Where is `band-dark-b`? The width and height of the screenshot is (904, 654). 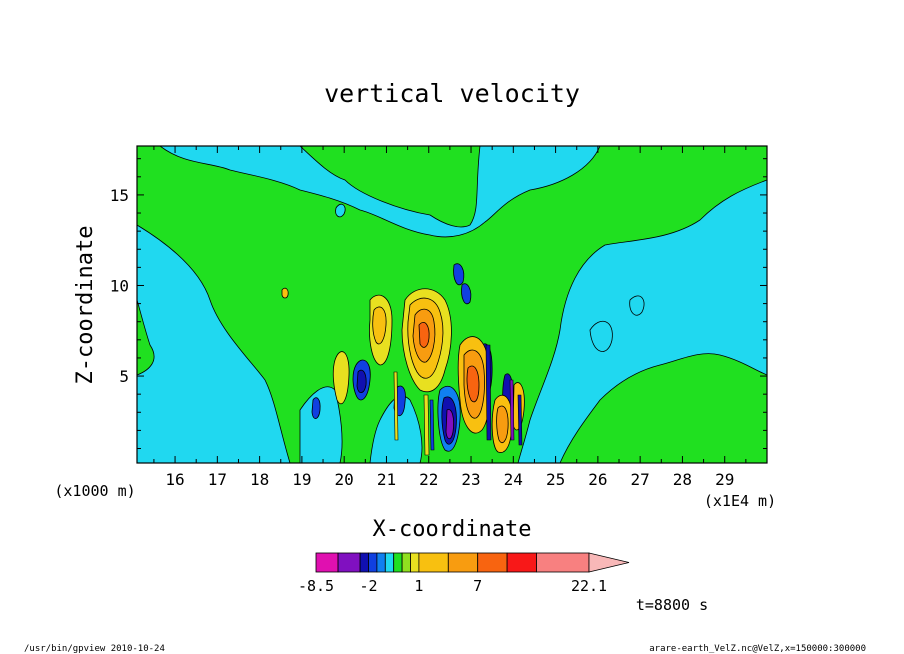
band-dark-b is located at coordinates (512, 410).